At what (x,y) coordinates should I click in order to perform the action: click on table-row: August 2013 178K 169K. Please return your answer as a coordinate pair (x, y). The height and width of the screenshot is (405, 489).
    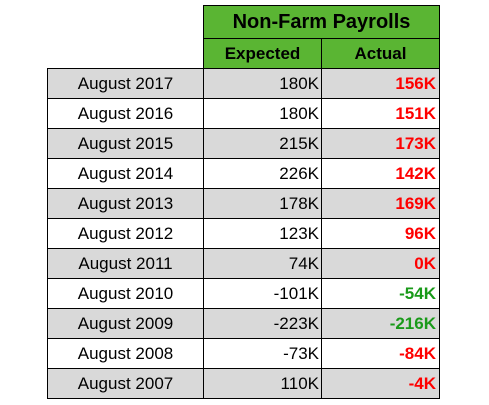
    Looking at the image, I should click on (243, 203).